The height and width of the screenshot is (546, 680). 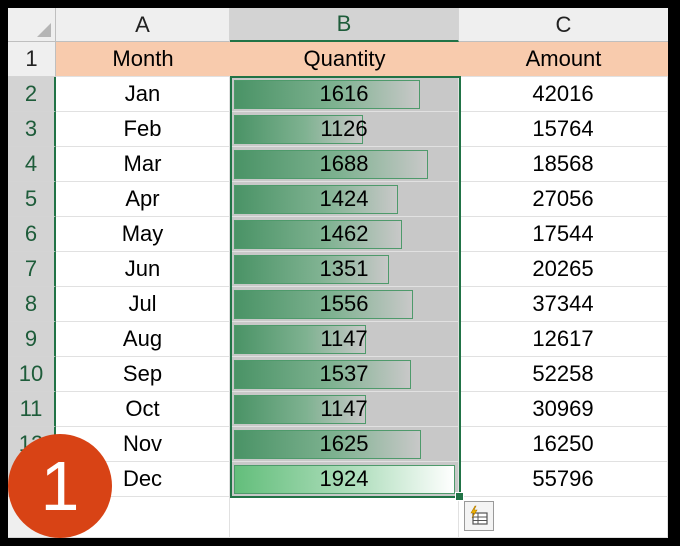 I want to click on quantity-value: 1537, so click(x=344, y=373).